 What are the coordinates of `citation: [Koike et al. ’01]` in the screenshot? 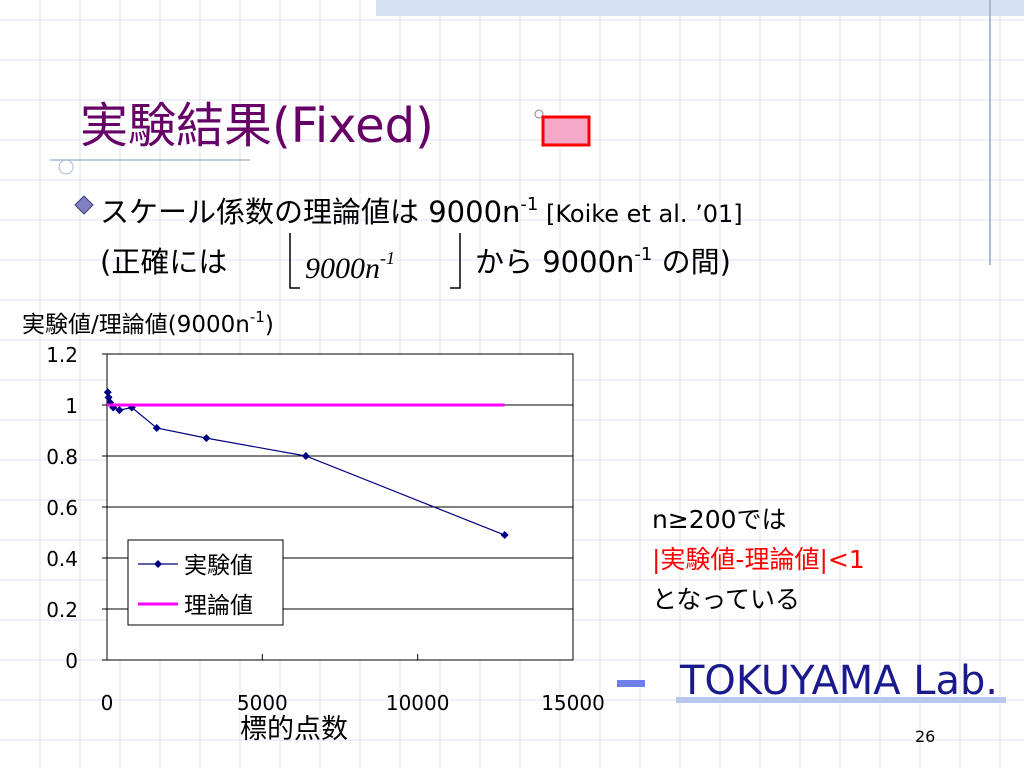 It's located at (640, 214).